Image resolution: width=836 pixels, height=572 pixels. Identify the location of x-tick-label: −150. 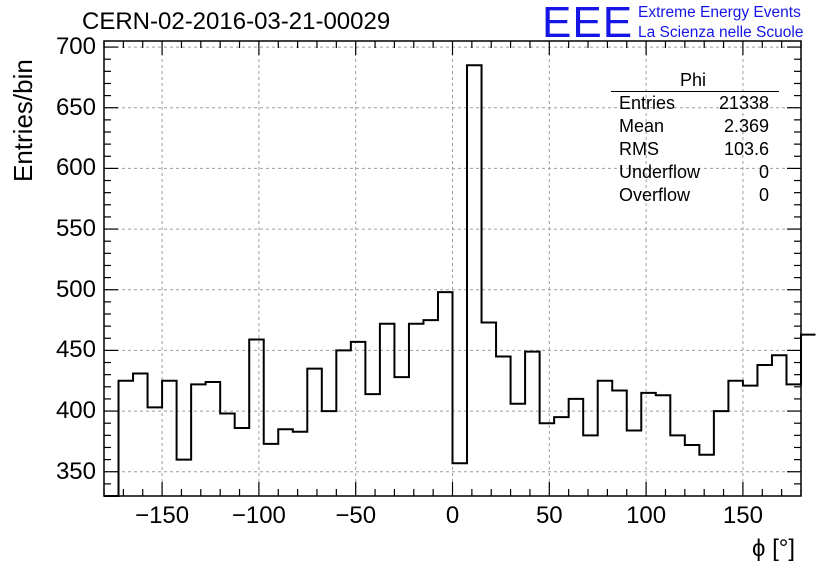
(162, 515).